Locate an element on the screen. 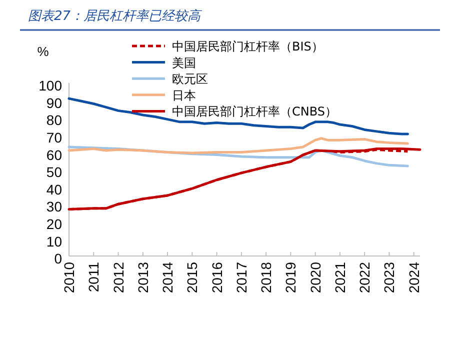 Image resolution: width=452 pixels, height=342 pixels. legend-label: 中国居民部门杠杆率（CNBS） is located at coordinates (254, 111).